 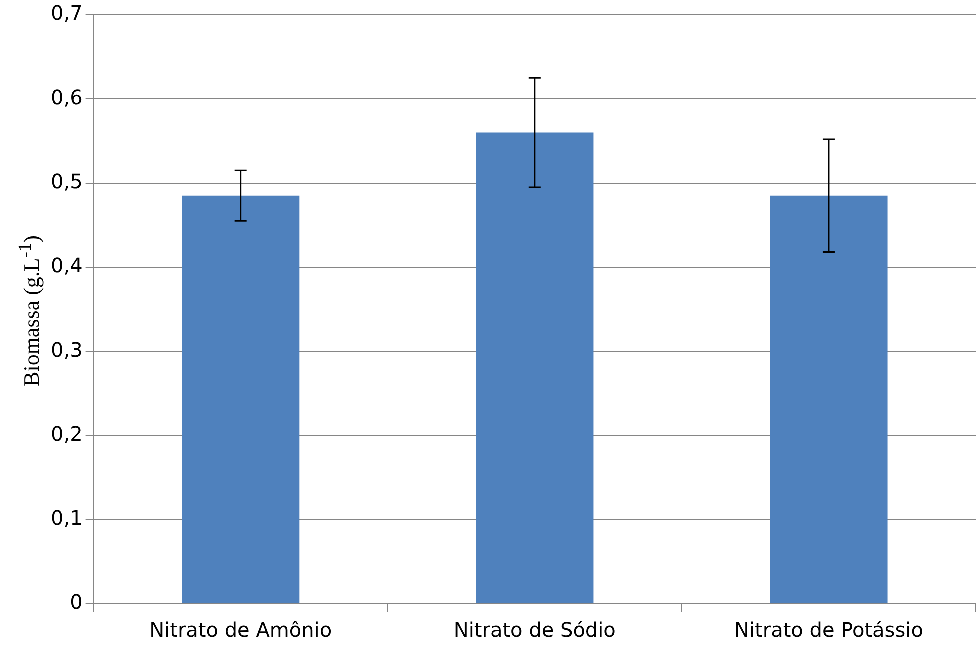 What do you see at coordinates (535, 630) in the screenshot?
I see `x-tick-label: Nitrato de Sódio` at bounding box center [535, 630].